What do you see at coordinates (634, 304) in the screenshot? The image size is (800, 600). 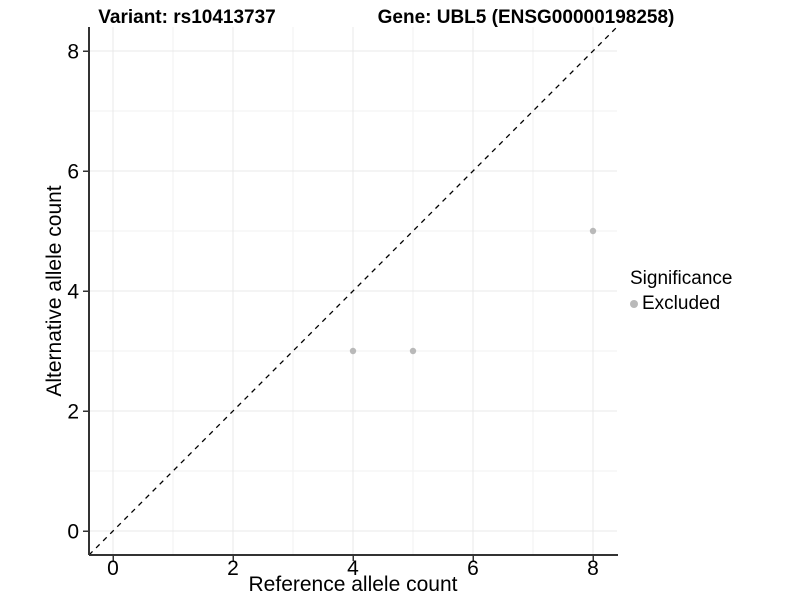 I see `legend-point-icon` at bounding box center [634, 304].